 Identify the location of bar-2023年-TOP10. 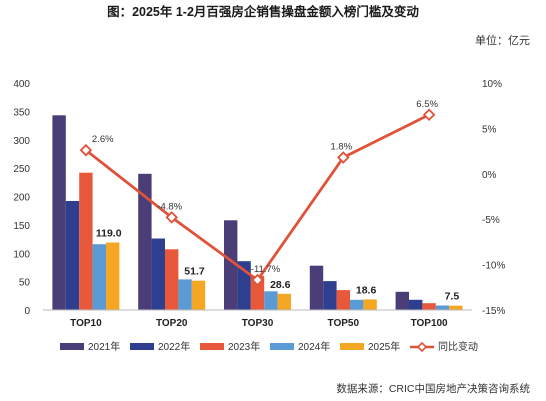
(86, 241).